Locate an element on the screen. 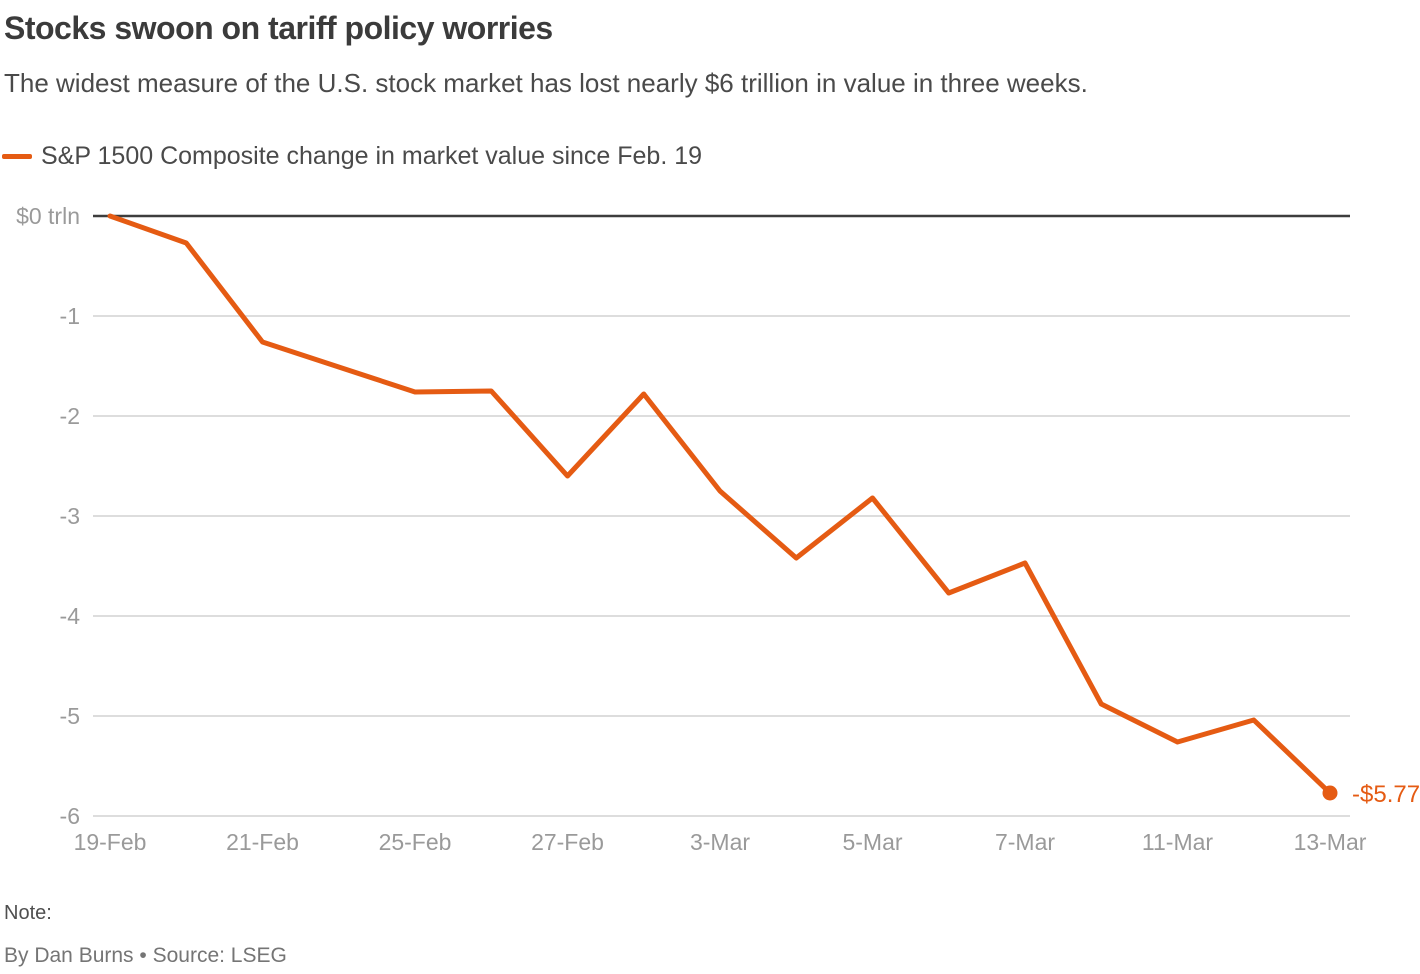 The height and width of the screenshot is (974, 1420). y-axis-label: -3 is located at coordinates (70, 516).